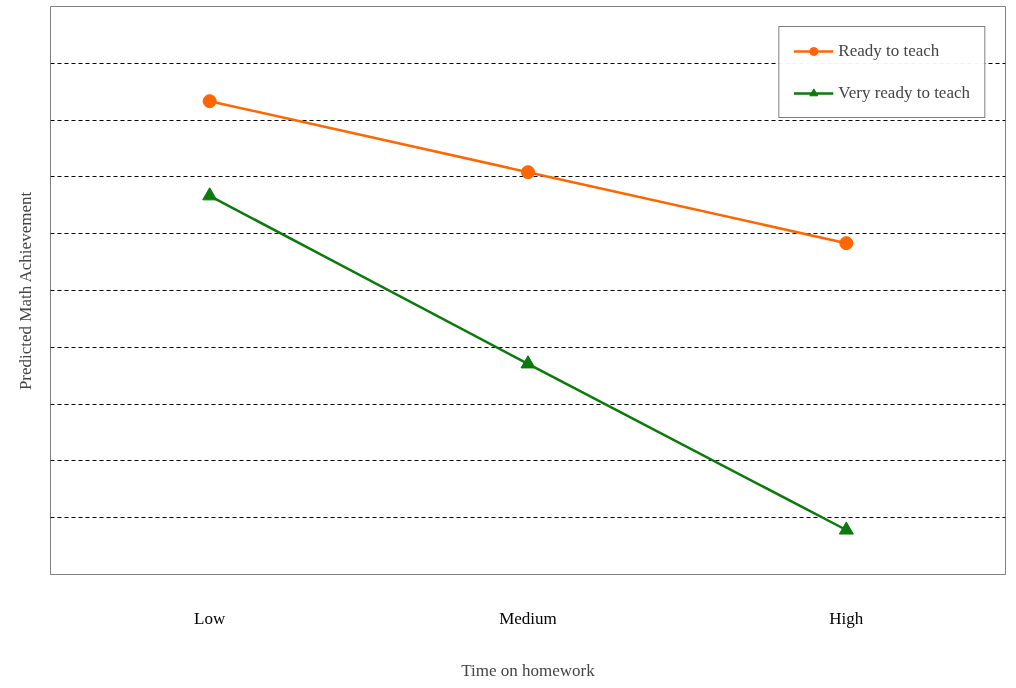 This screenshot has width=1016, height=688. What do you see at coordinates (889, 51) in the screenshot?
I see `legend-label: Ready to teach` at bounding box center [889, 51].